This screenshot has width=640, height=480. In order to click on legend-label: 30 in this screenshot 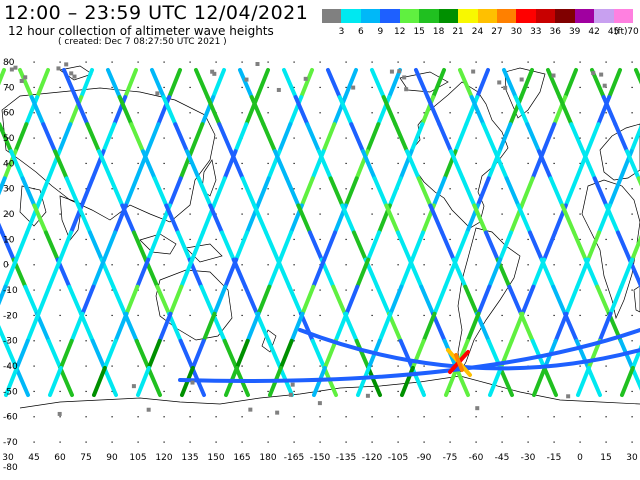, I will do `click(516, 32)`.